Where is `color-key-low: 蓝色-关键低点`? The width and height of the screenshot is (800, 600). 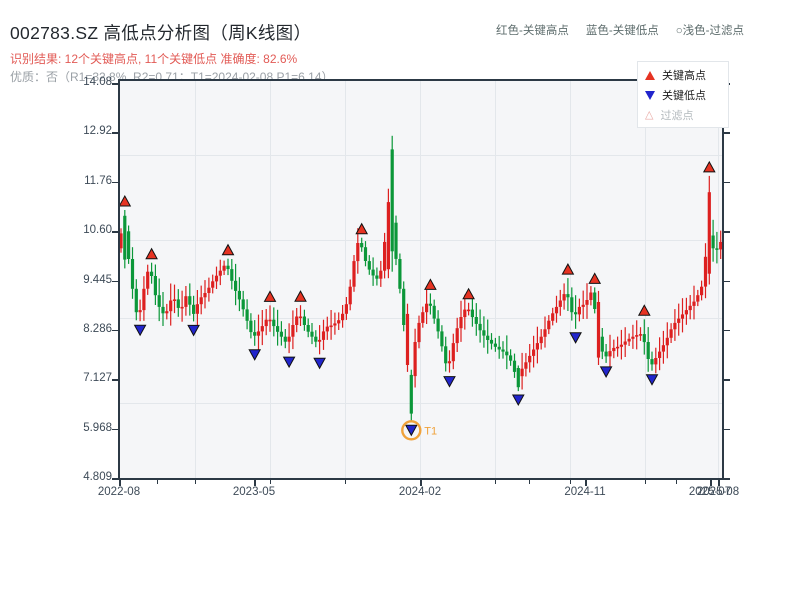 color-key-low: 蓝色-关键低点 is located at coordinates (622, 31).